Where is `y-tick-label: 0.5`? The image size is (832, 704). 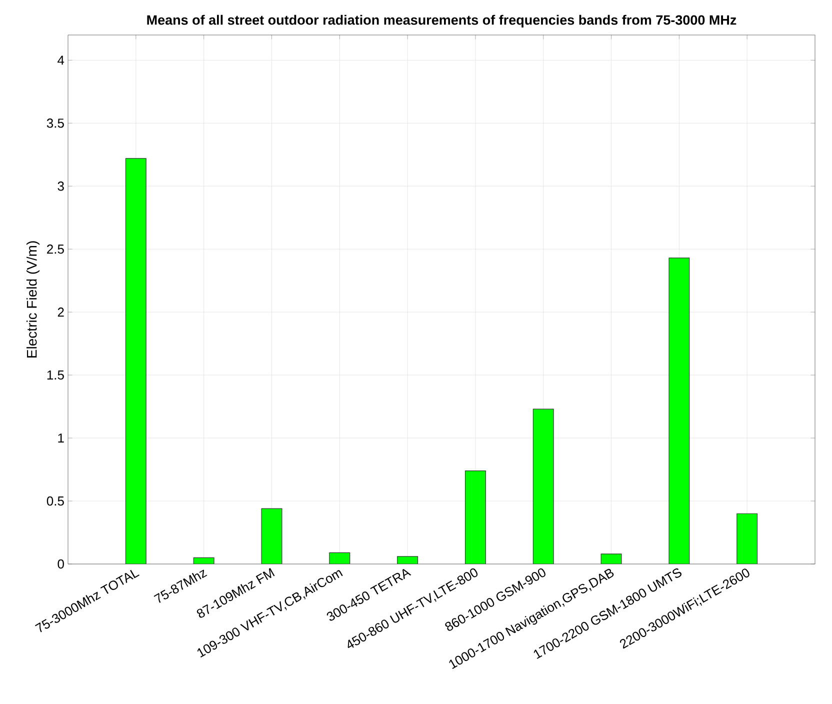 y-tick-label: 0.5 is located at coordinates (55, 501).